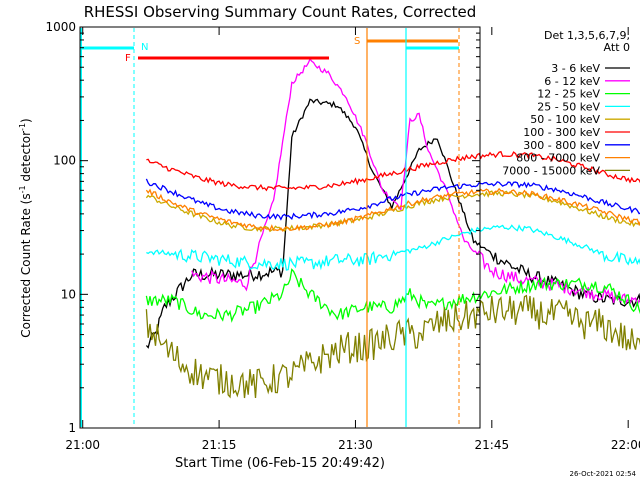  What do you see at coordinates (22, 189) in the screenshot?
I see `y-axis-label-sup1: -1` at bounding box center [22, 189].